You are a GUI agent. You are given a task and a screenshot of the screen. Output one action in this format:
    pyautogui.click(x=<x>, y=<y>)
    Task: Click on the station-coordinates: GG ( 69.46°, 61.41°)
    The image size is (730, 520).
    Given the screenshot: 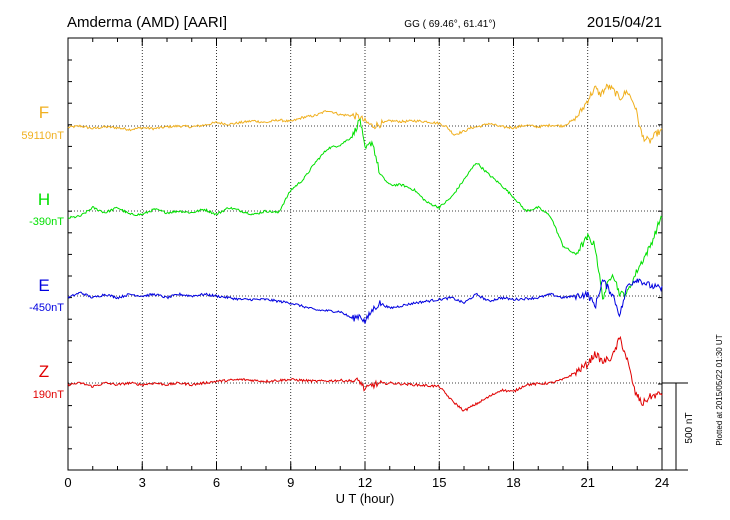 What is the action you would take?
    pyautogui.click(x=449, y=24)
    